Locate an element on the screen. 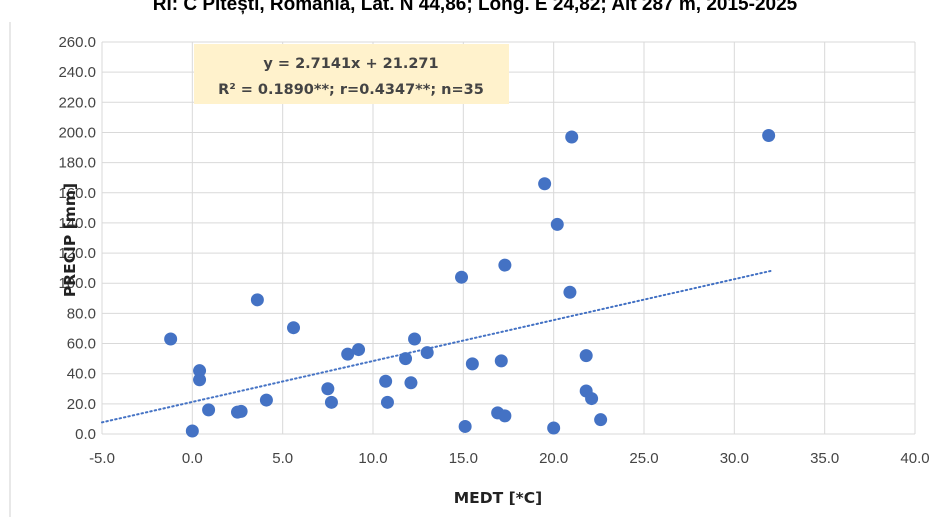 This screenshot has width=951, height=517. x-tick-label: 30.0 is located at coordinates (734, 458).